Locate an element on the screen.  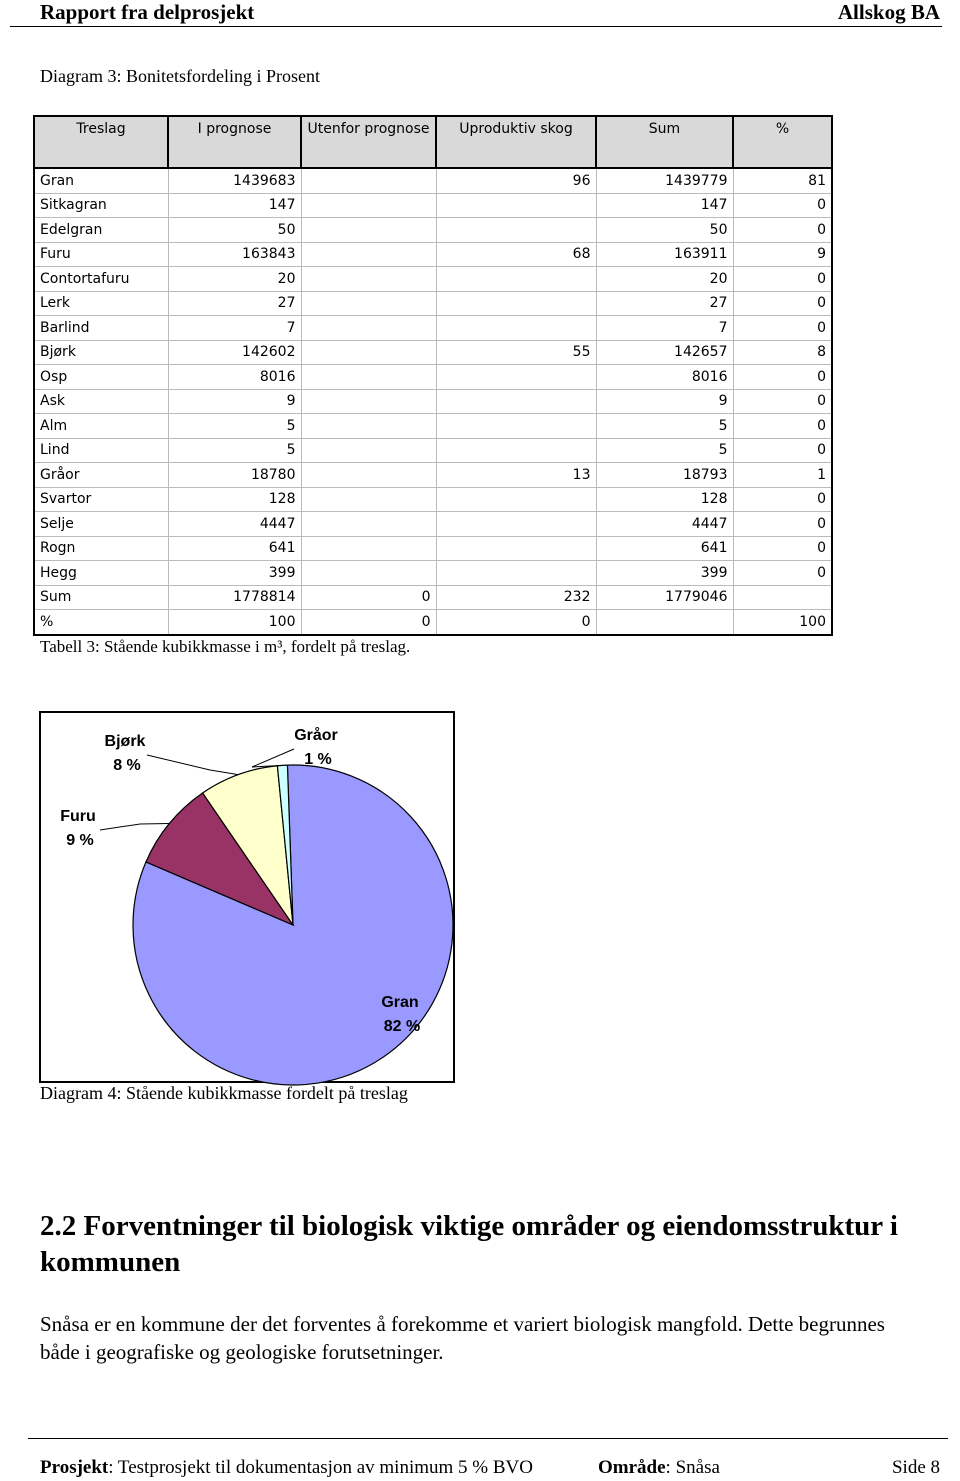
table-row: Barlind 7 7 0 is located at coordinates (433, 328).